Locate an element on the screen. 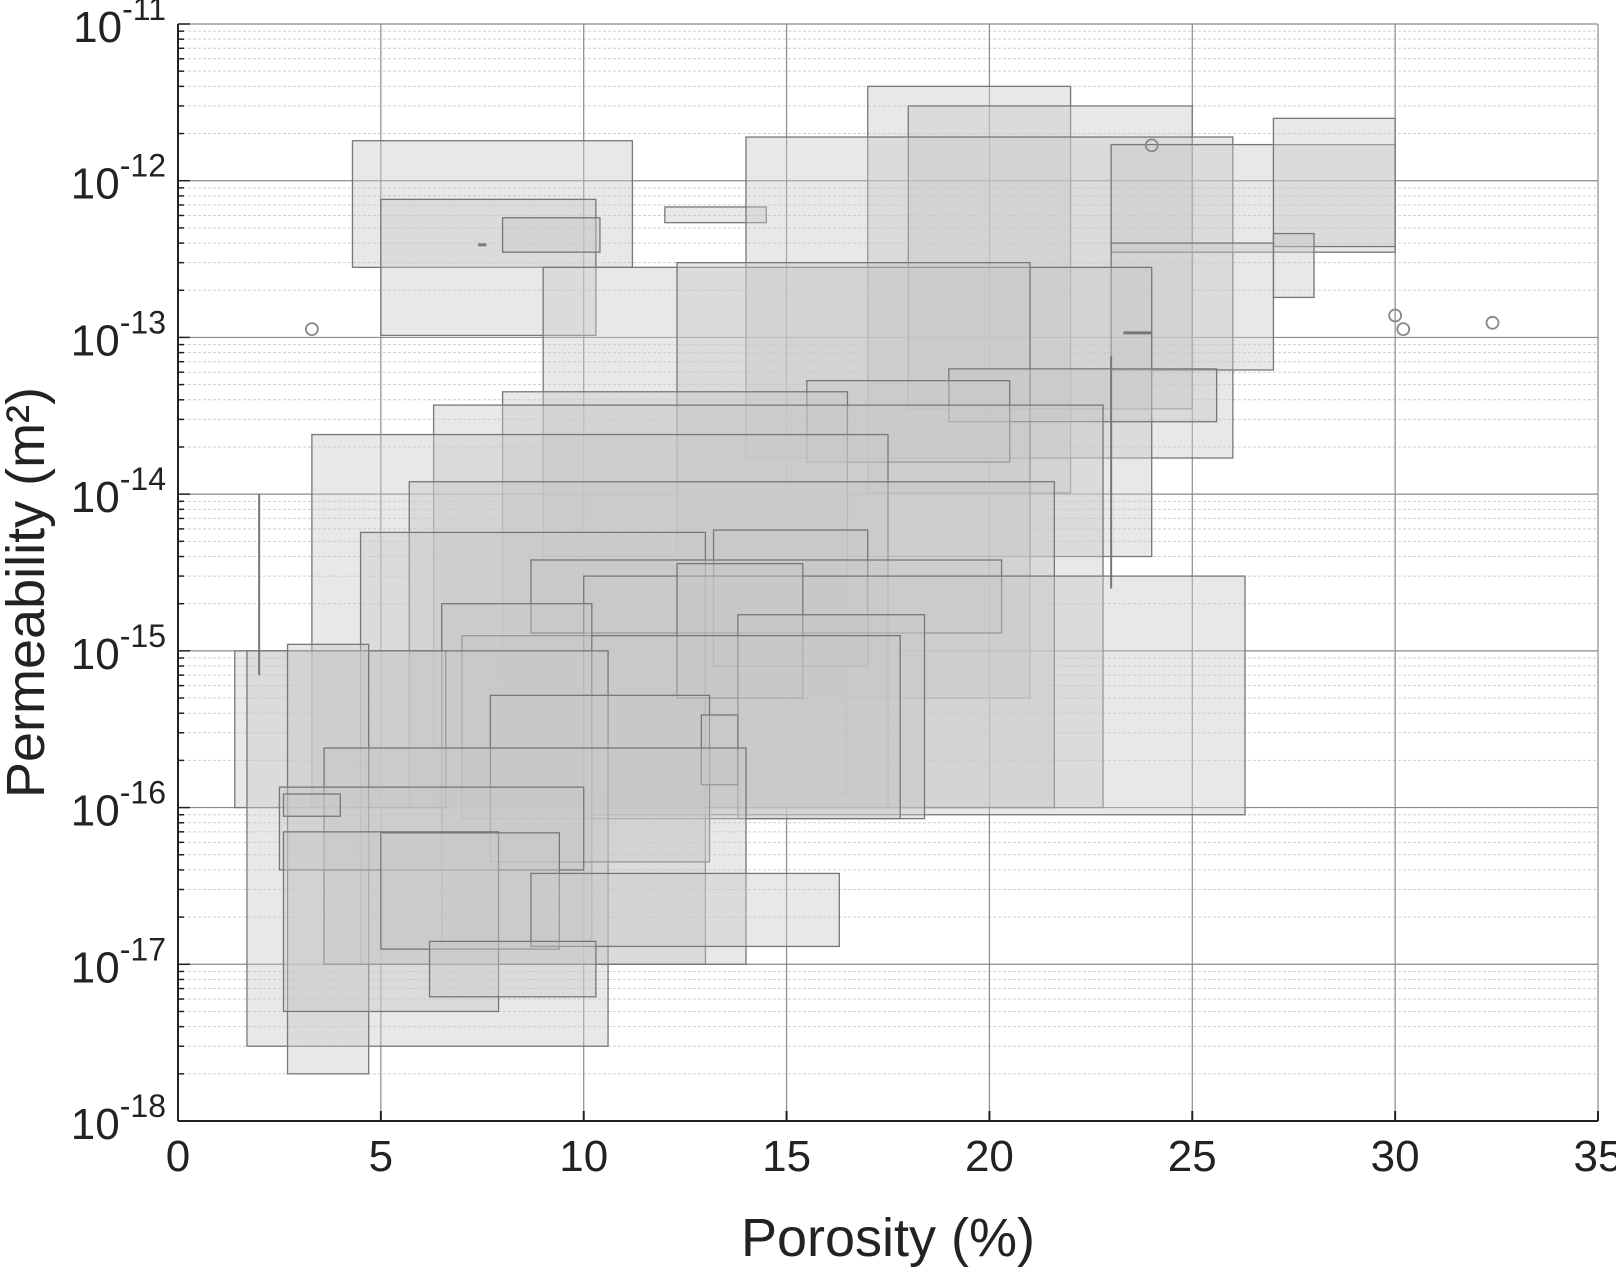  y-tick-label: 10-16 is located at coordinates (118, 805).